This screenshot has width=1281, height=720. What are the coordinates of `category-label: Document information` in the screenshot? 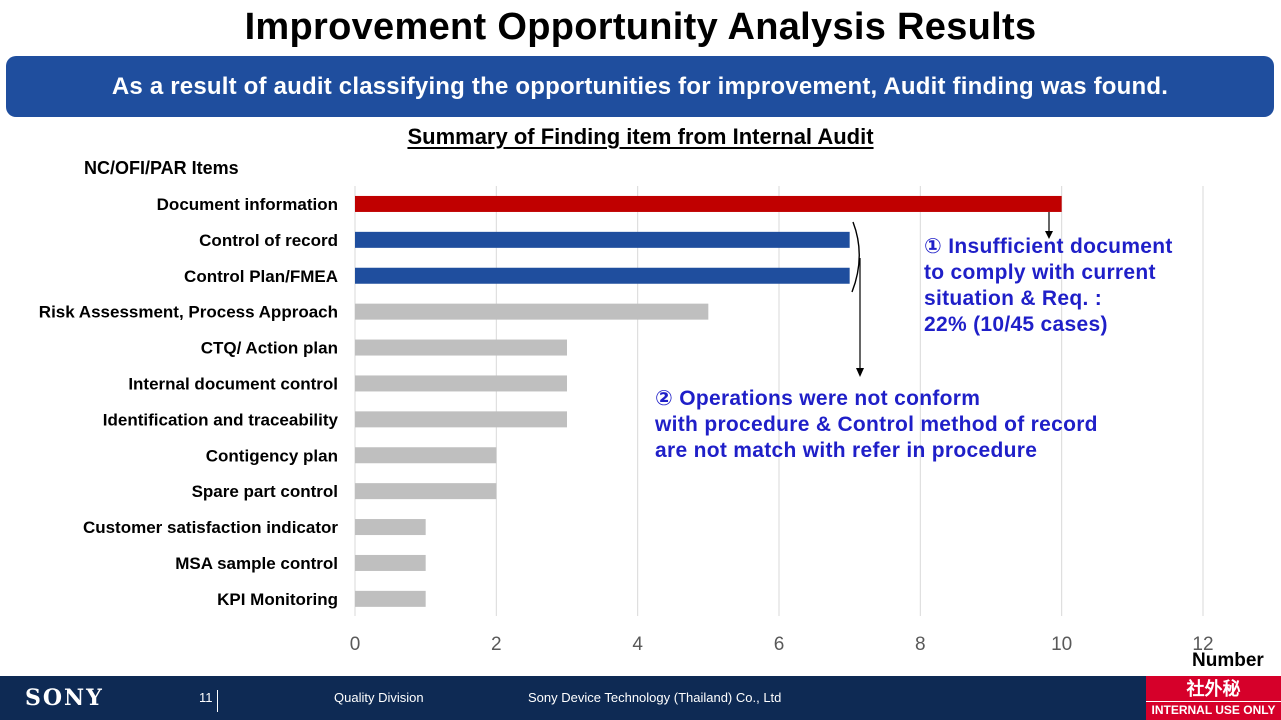 It's located at (247, 204).